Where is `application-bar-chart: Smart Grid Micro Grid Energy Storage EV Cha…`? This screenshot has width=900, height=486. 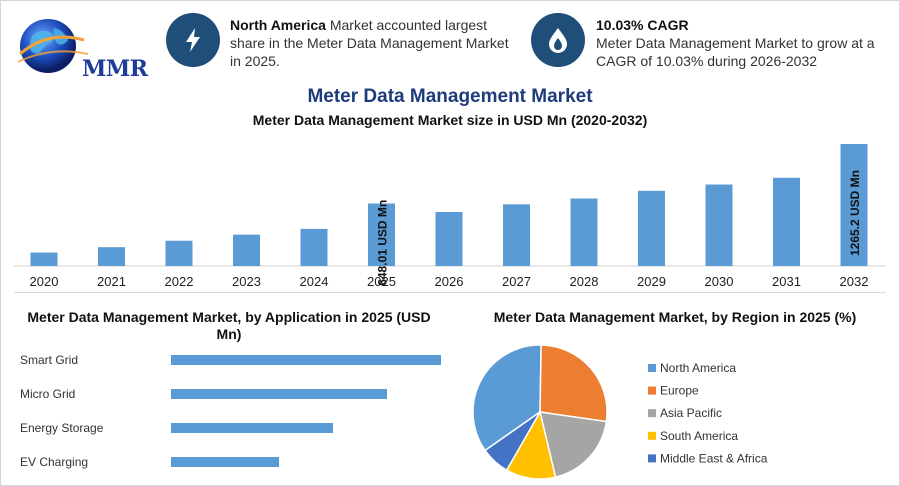 application-bar-chart: Smart Grid Micro Grid Energy Storage EV Cha… is located at coordinates (230, 411).